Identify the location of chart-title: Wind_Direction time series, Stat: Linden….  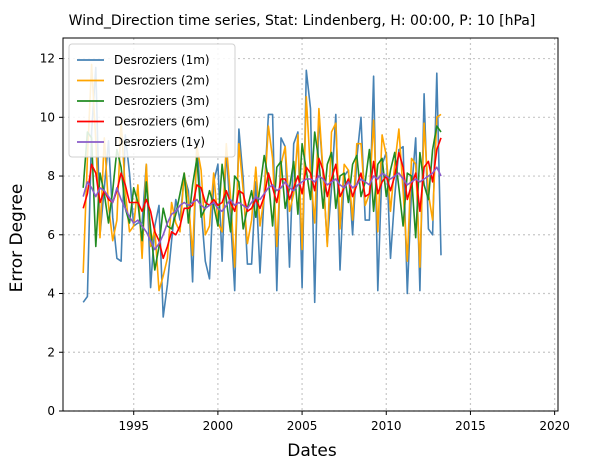
(302, 21).